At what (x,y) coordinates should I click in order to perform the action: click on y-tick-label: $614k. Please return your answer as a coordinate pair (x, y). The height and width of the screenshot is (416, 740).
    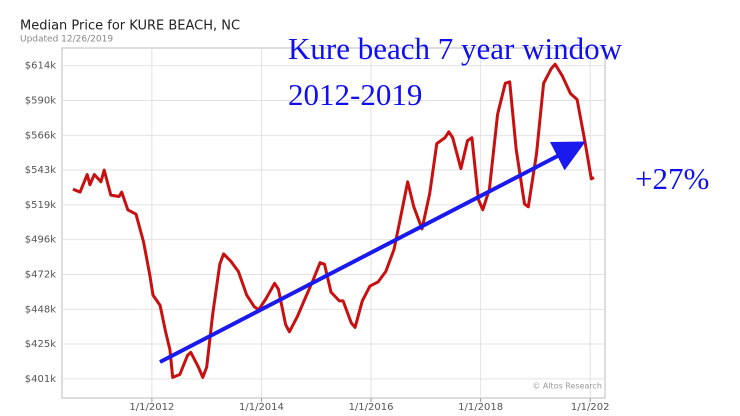
    Looking at the image, I should click on (40, 66).